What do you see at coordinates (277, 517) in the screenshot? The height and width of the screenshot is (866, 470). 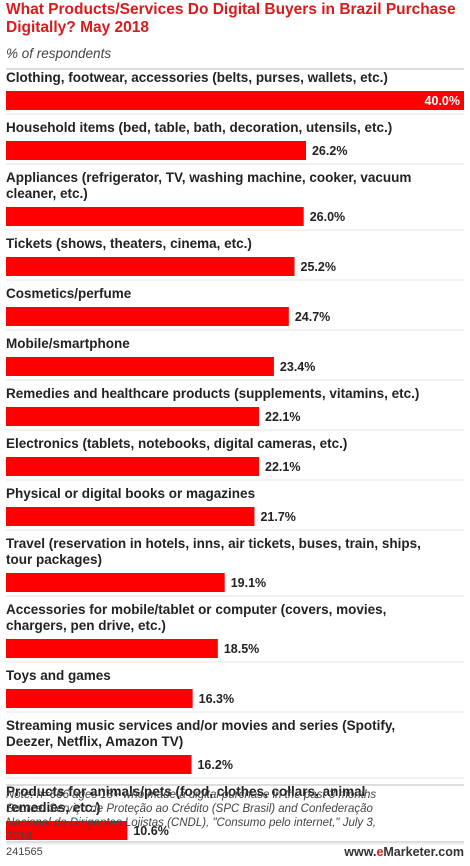 I see `value-label: 21.7%` at bounding box center [277, 517].